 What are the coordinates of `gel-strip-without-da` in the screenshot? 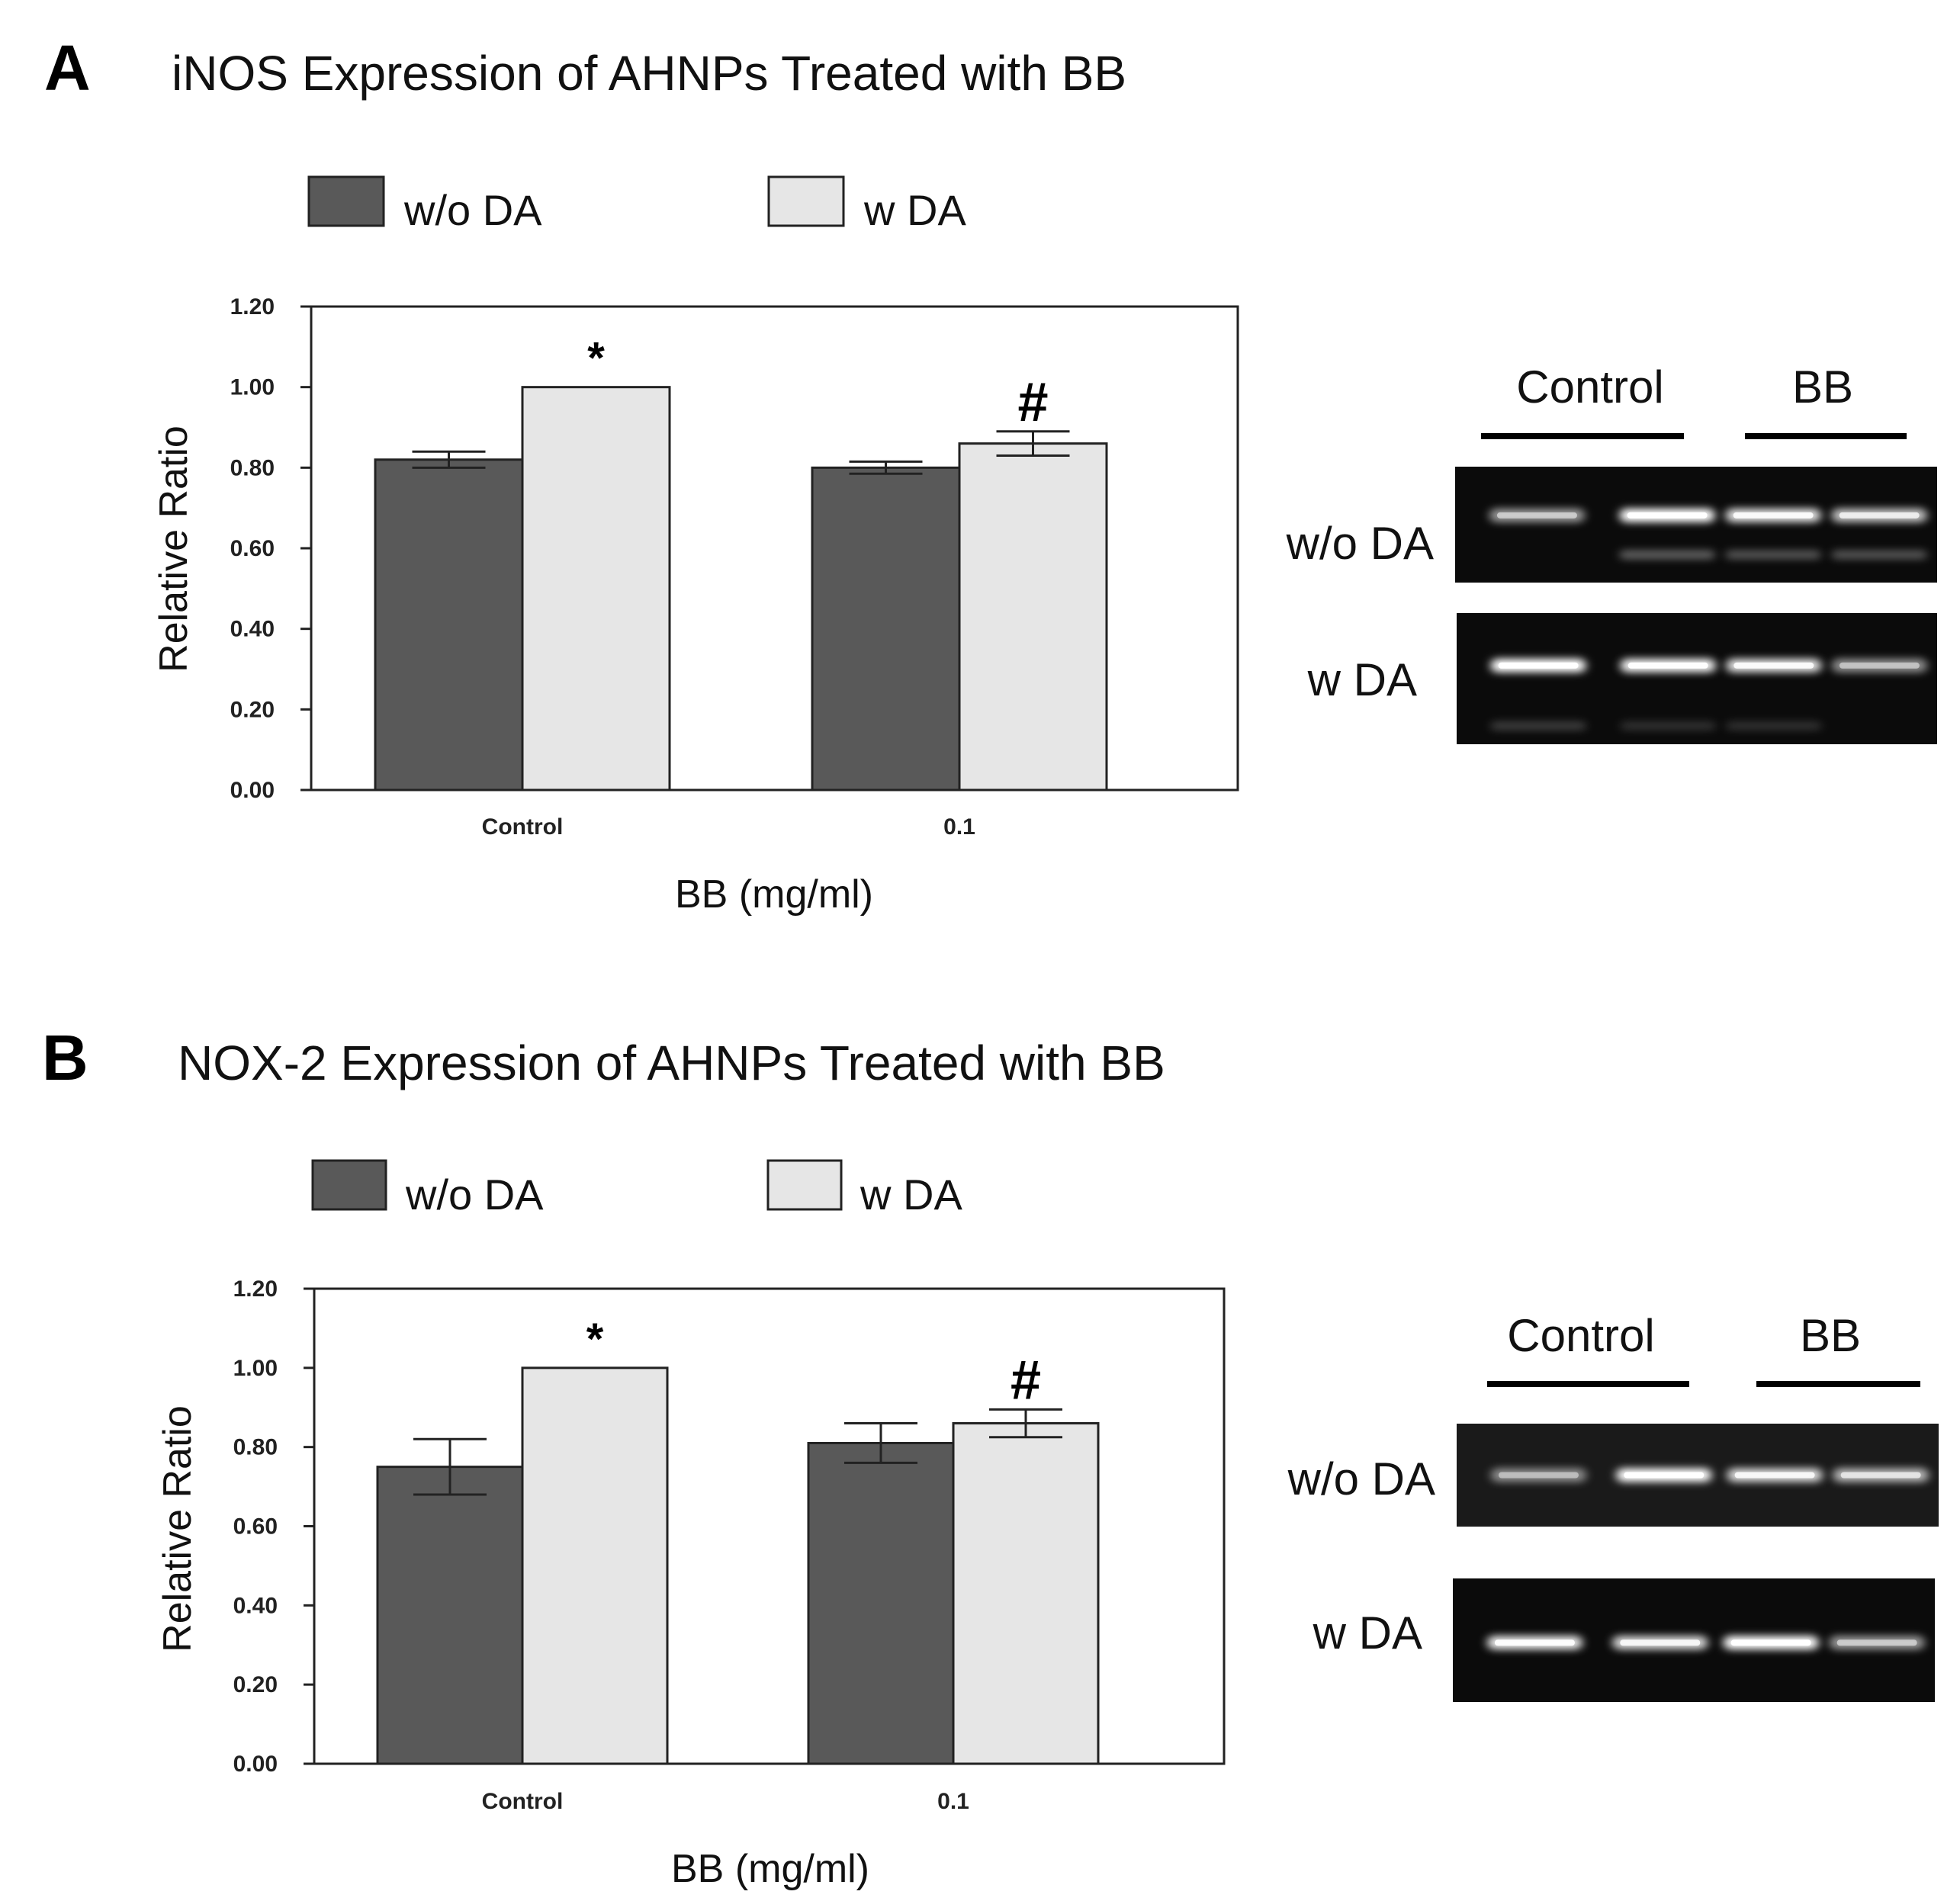 It's located at (1696, 525).